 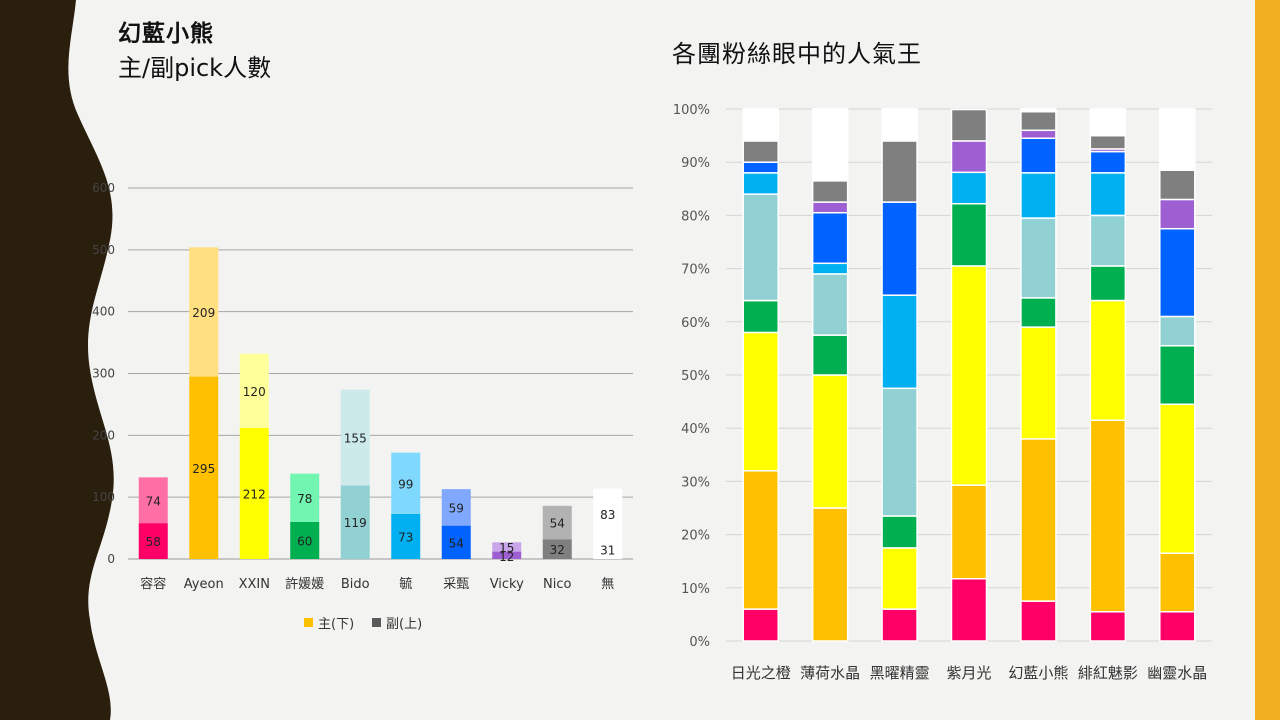 What do you see at coordinates (103, 497) in the screenshot?
I see `y-tick-label: 100` at bounding box center [103, 497].